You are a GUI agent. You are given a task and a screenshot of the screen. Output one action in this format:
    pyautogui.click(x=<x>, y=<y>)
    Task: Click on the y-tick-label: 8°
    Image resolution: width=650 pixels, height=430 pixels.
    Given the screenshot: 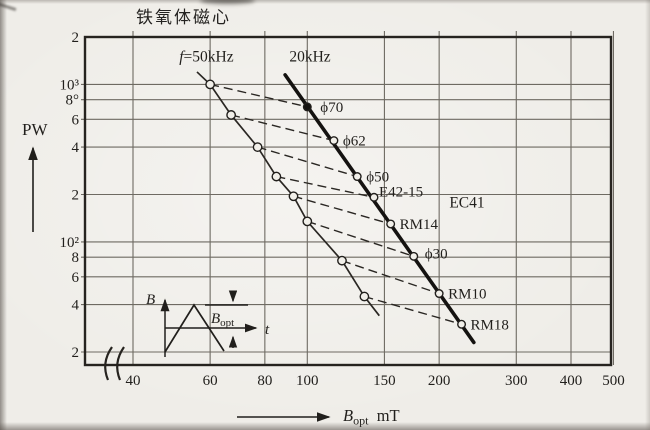 What is the action you would take?
    pyautogui.click(x=73, y=101)
    